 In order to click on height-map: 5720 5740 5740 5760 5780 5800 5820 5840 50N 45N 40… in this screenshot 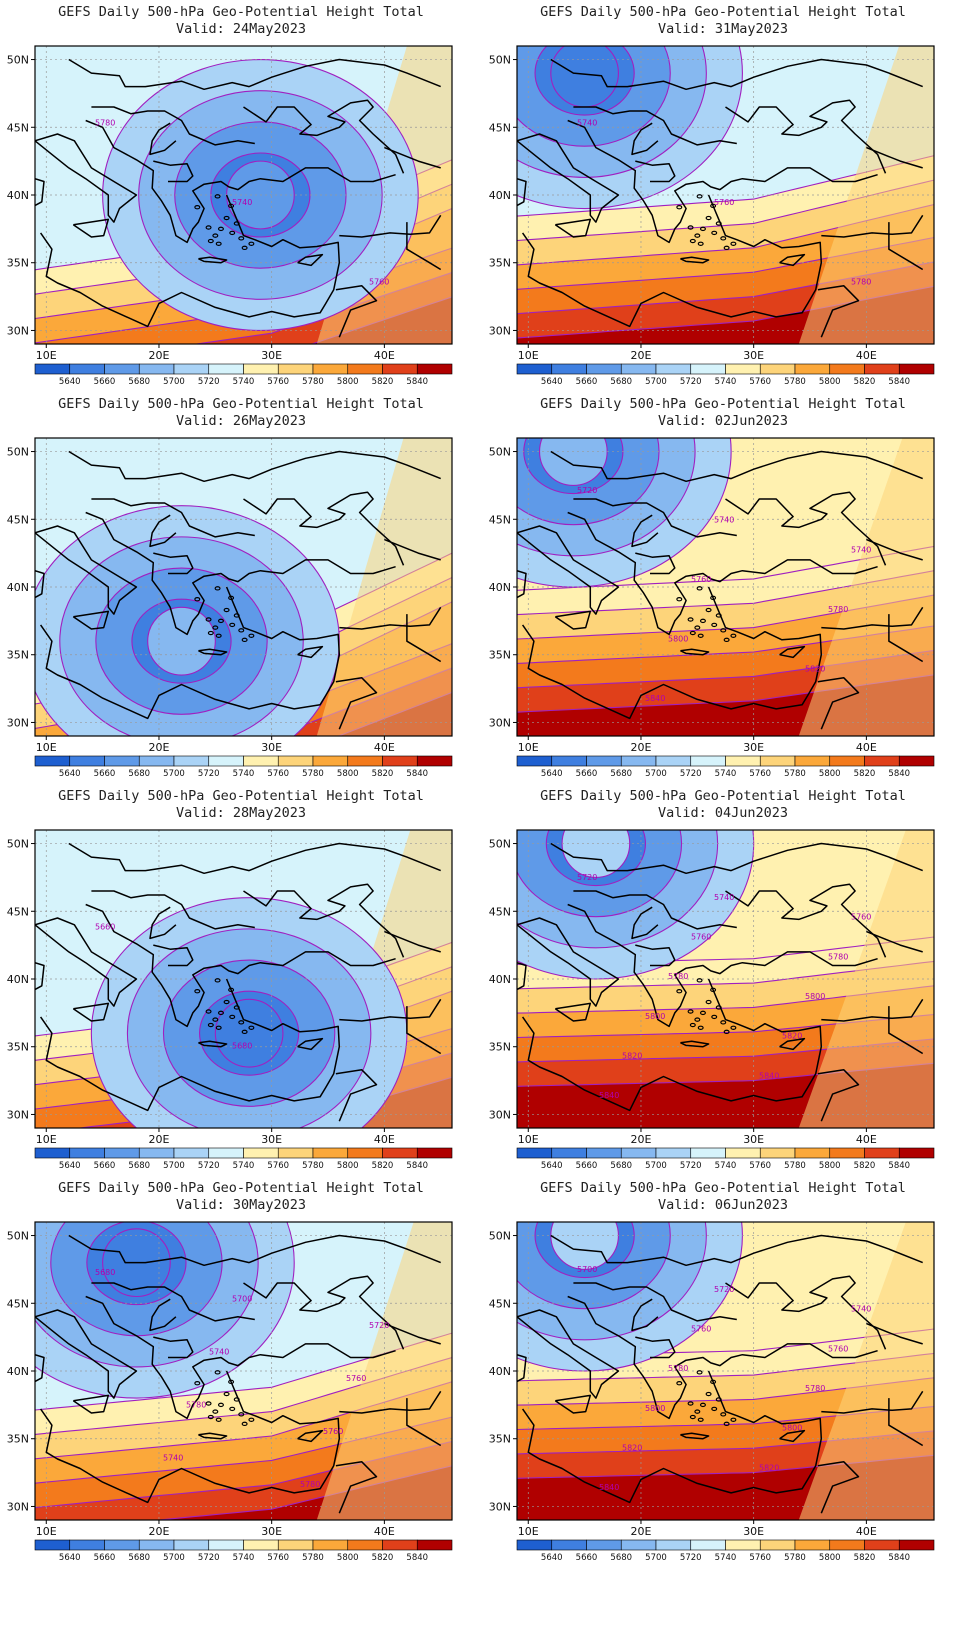, I will do `click(712, 608)`.